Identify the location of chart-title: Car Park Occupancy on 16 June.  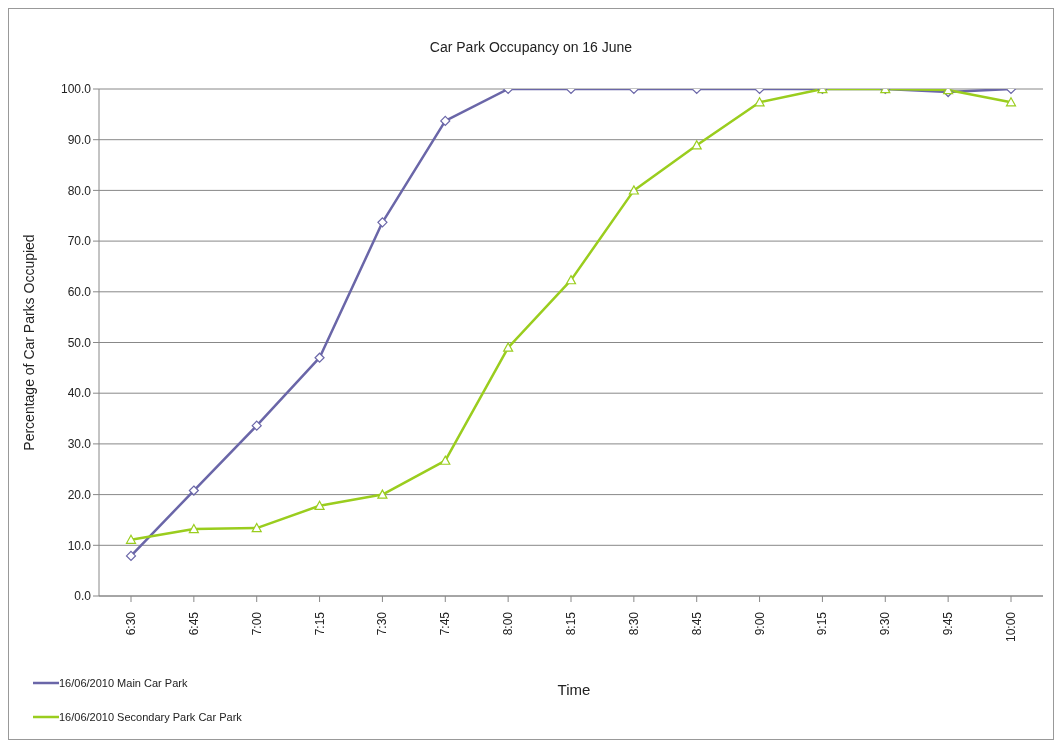
(531, 47).